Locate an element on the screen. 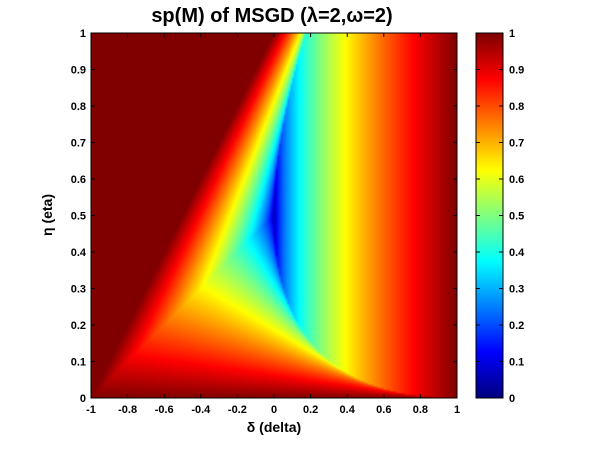 The image size is (598, 450). x-tick-label: -0.8 is located at coordinates (127, 410).